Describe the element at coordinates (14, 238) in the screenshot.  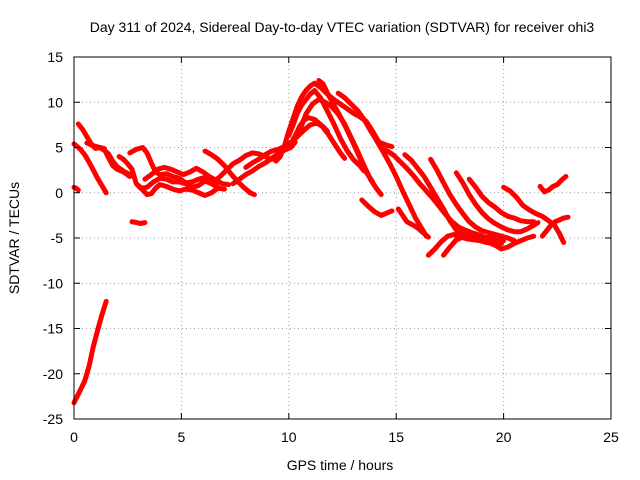
I see `y-axis-label: SDTVAR / TECUs` at that location.